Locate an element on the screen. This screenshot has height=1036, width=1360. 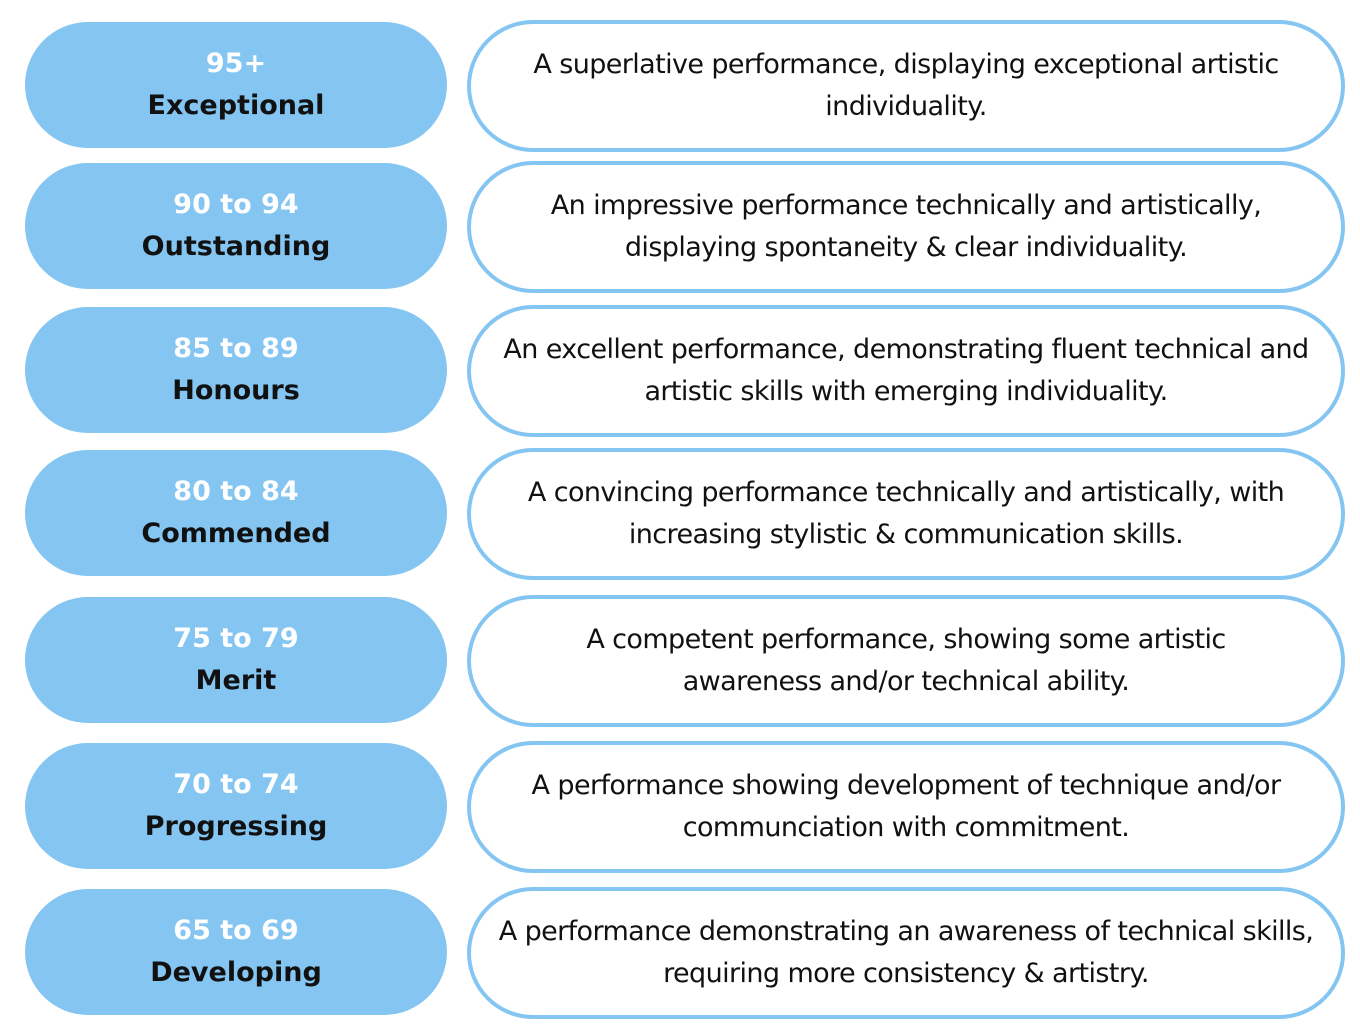
score-badge: 80 to 84 Commended is located at coordinates (236, 513).